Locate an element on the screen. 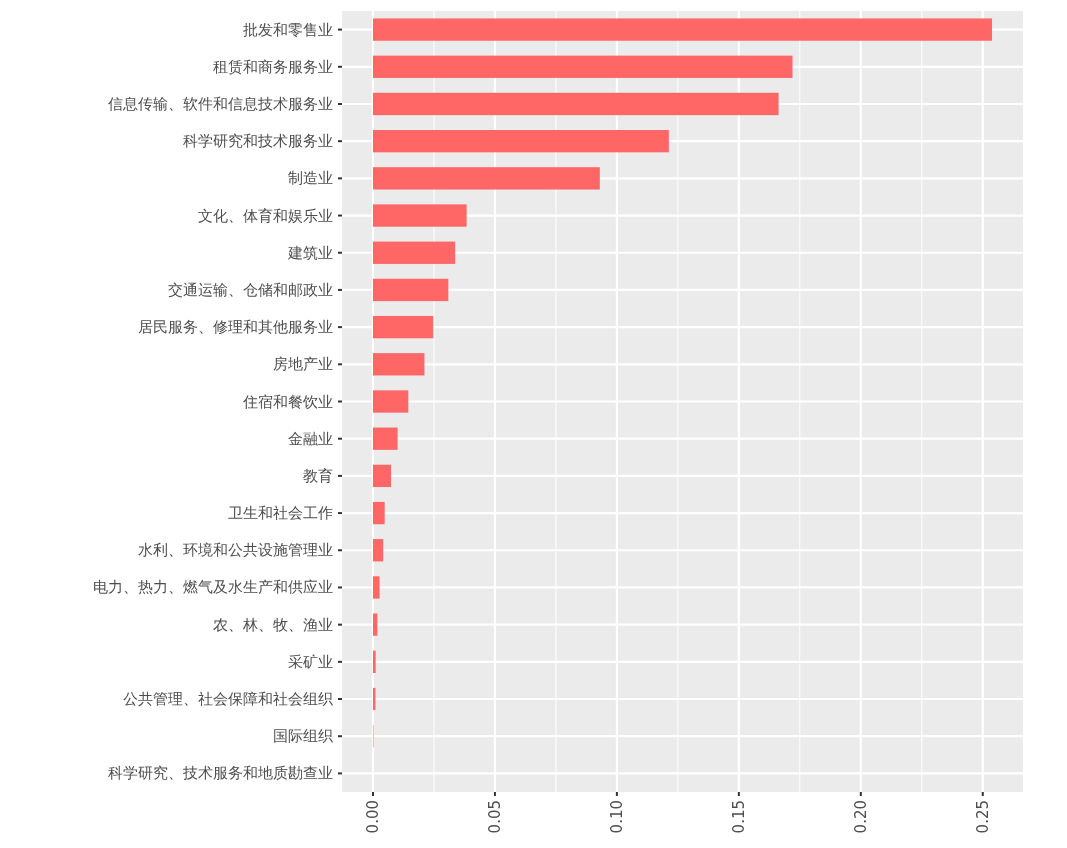  x-tick-label: 0.25 is located at coordinates (982, 817).